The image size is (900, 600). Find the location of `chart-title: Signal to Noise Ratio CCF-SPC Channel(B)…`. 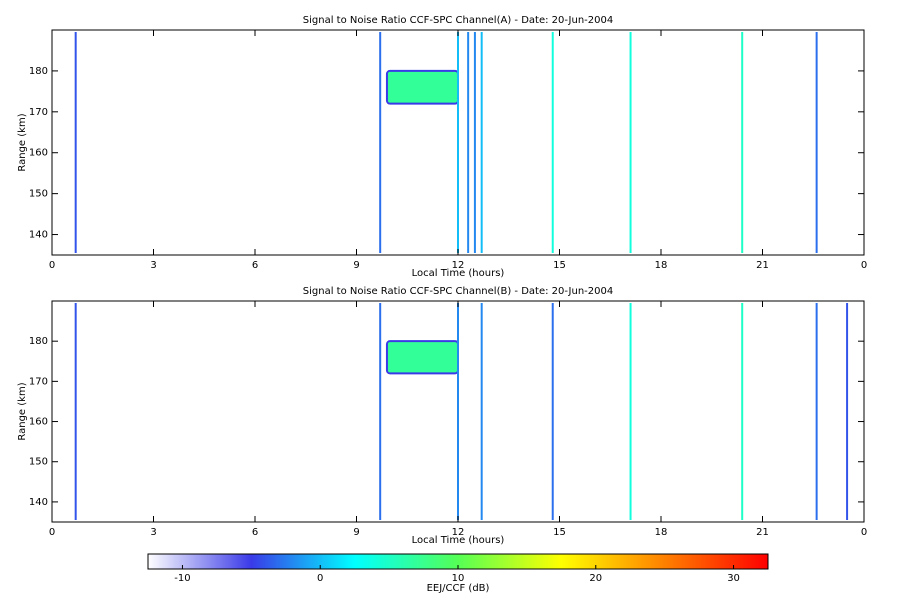

chart-title: Signal to Noise Ratio CCF-SPC Channel(B)… is located at coordinates (458, 291).